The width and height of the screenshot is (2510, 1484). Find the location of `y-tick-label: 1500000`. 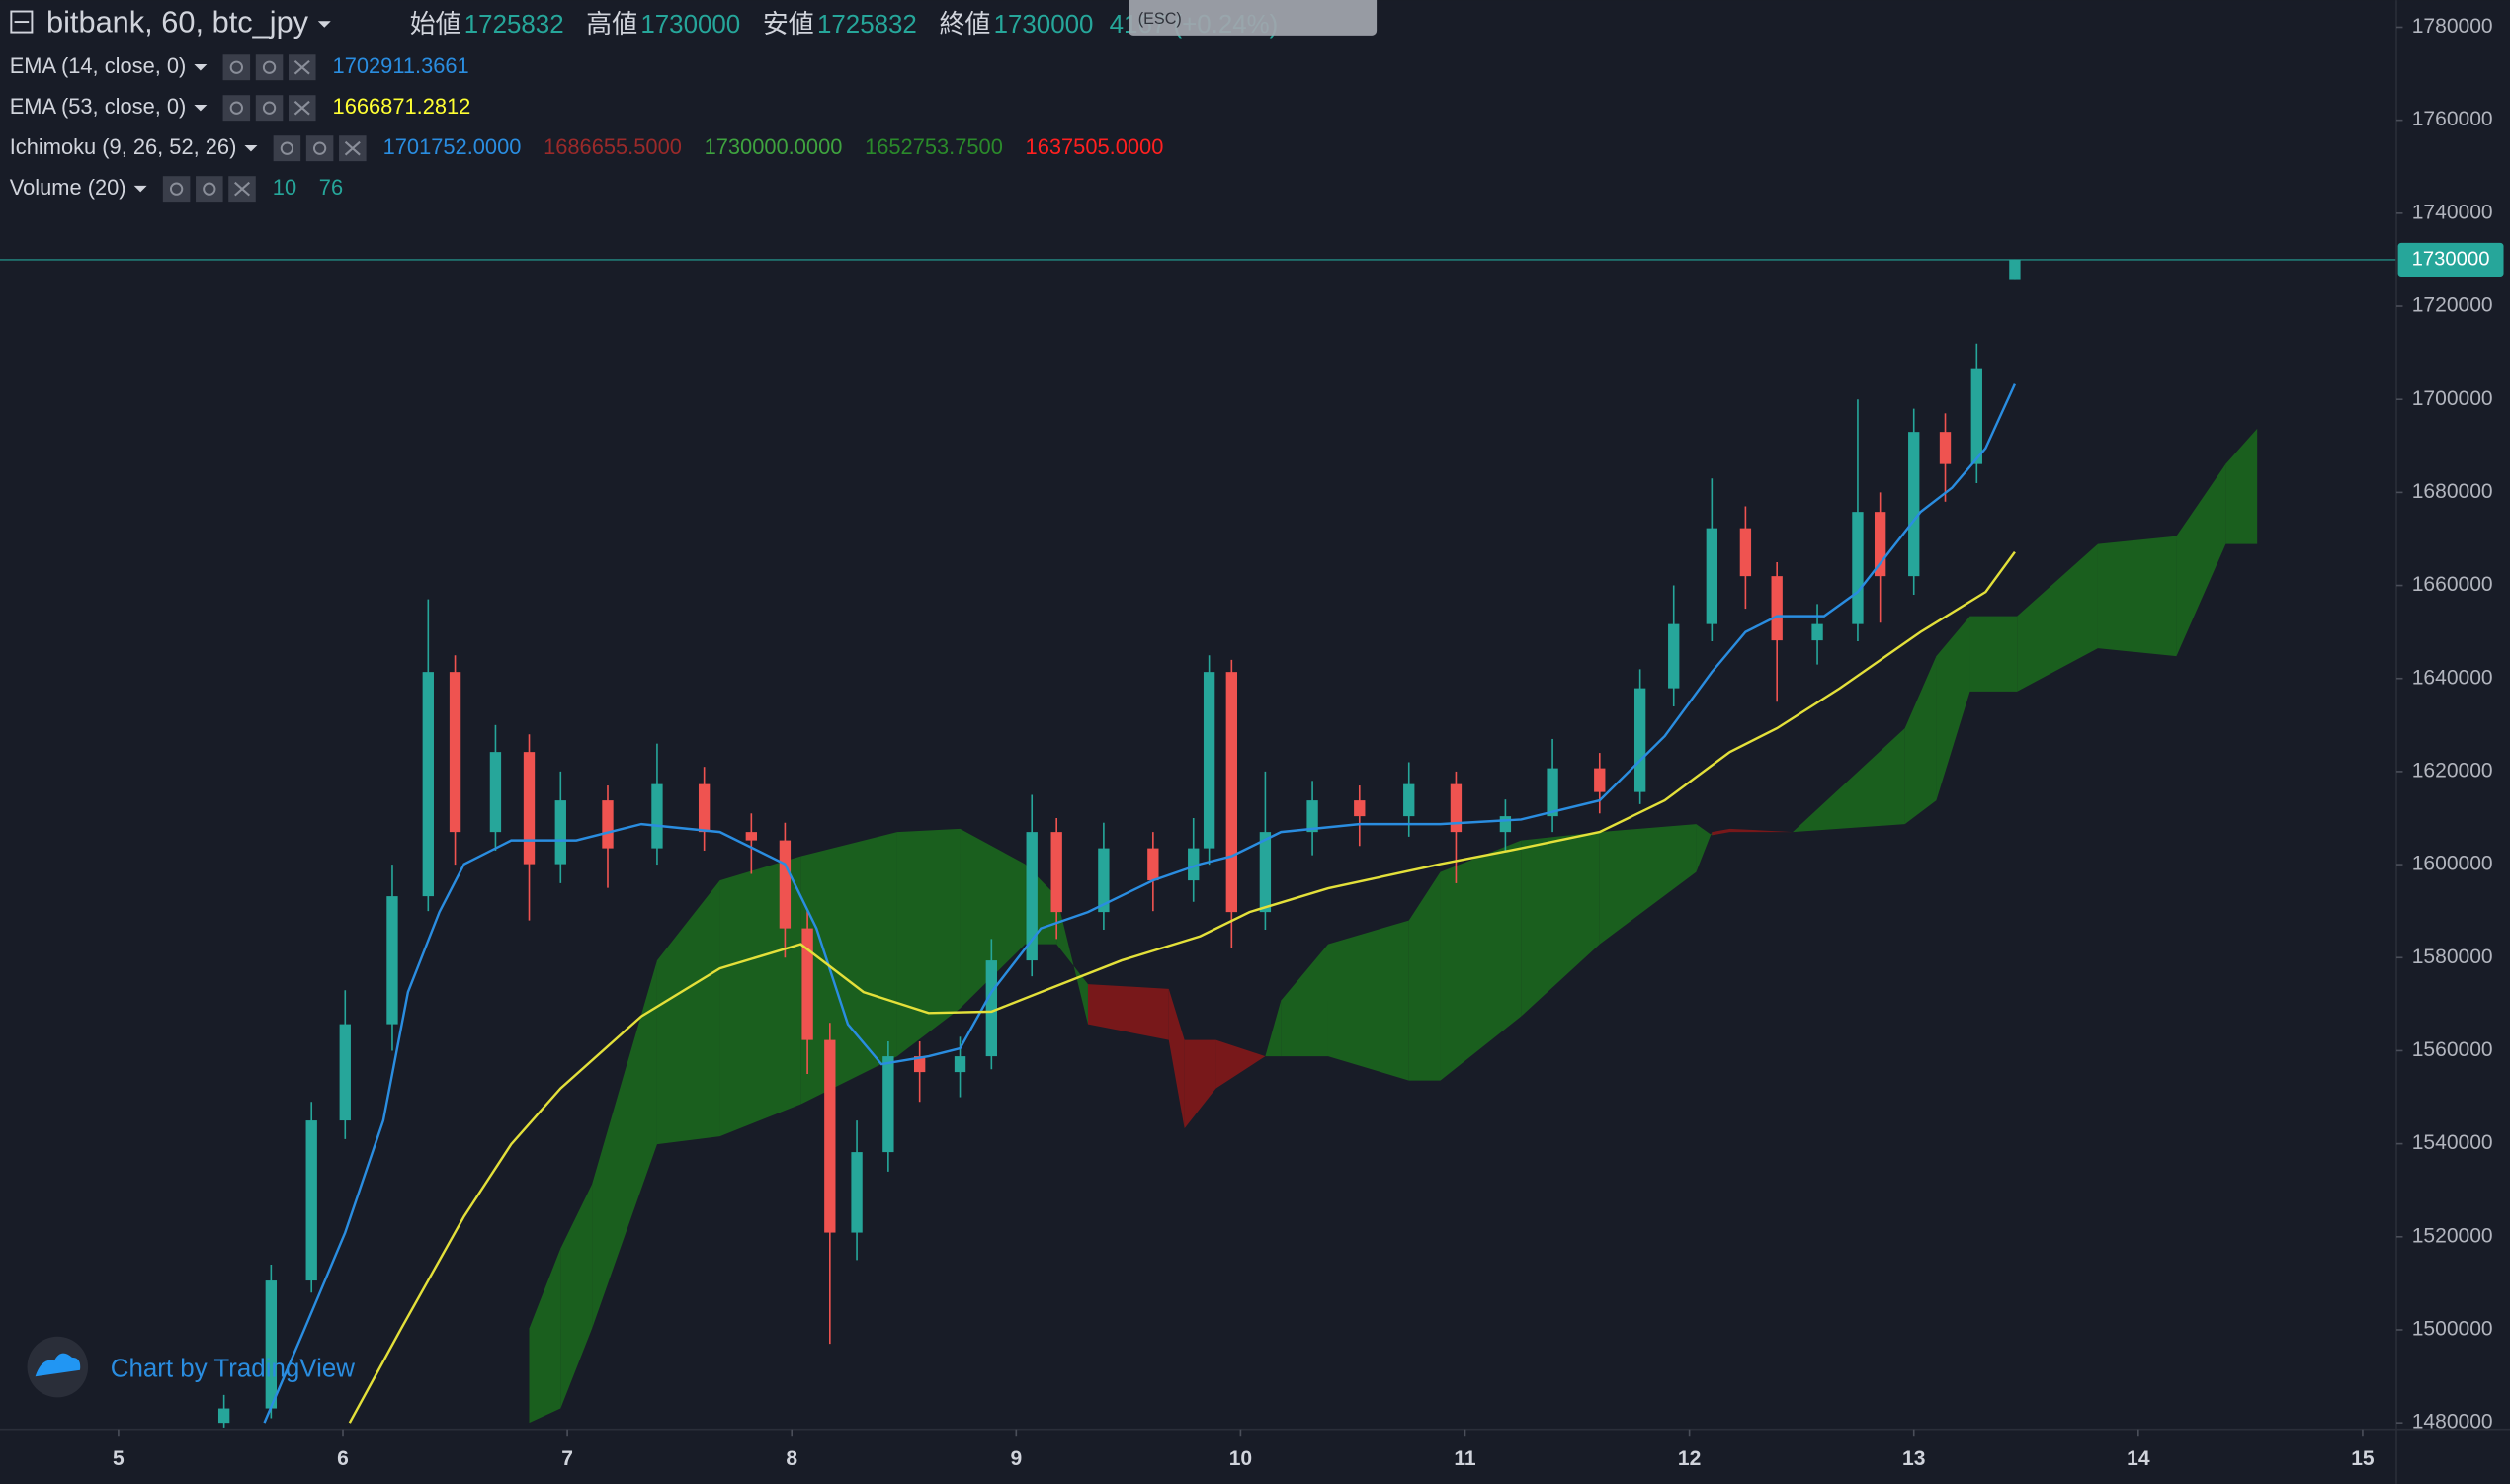

y-tick-label: 1500000 is located at coordinates (2452, 1329).